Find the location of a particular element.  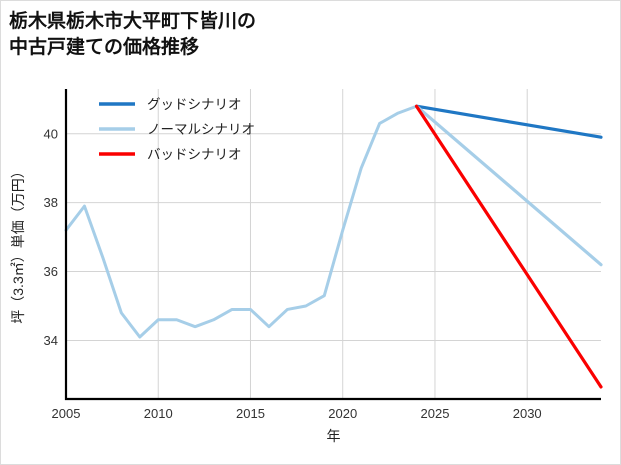

legend-label: ノーマルシナリオ is located at coordinates (201, 129).